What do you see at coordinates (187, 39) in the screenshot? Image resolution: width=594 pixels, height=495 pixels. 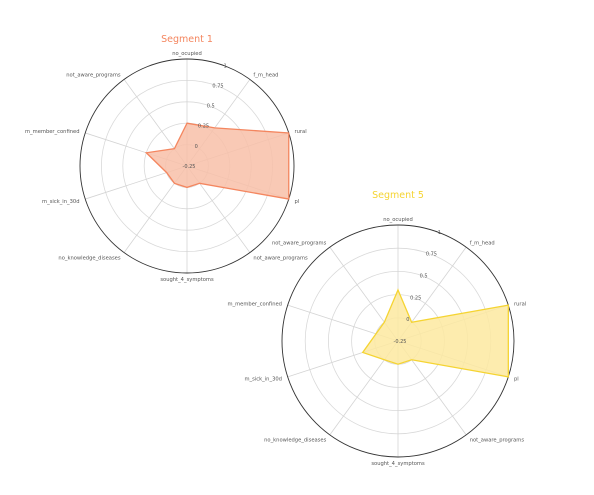 I see `chart-title: Segment 1` at bounding box center [187, 39].